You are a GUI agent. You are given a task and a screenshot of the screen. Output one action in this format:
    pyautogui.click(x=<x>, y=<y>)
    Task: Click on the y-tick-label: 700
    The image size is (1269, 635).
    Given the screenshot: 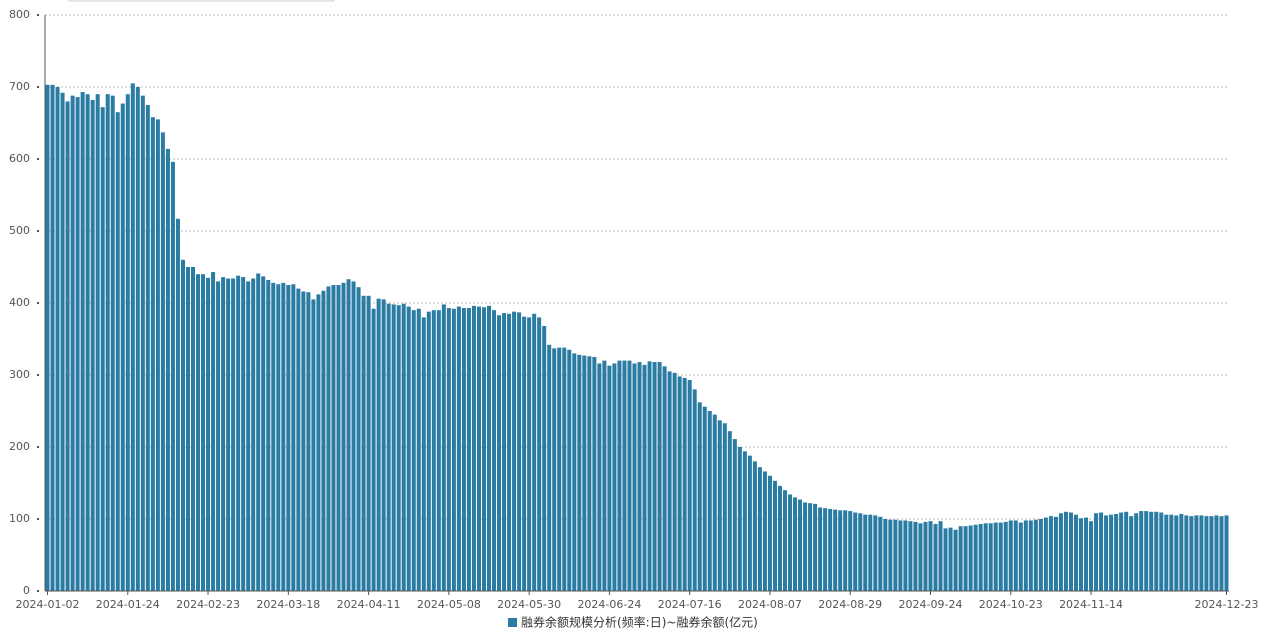 What is the action you would take?
    pyautogui.click(x=19, y=86)
    